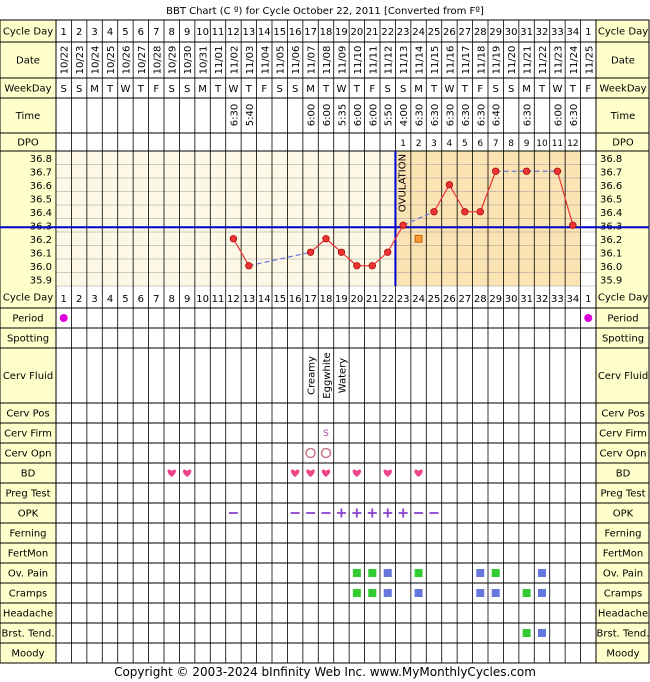  What do you see at coordinates (611, 186) in the screenshot?
I see `y-tick-label-right: 36.6` at bounding box center [611, 186].